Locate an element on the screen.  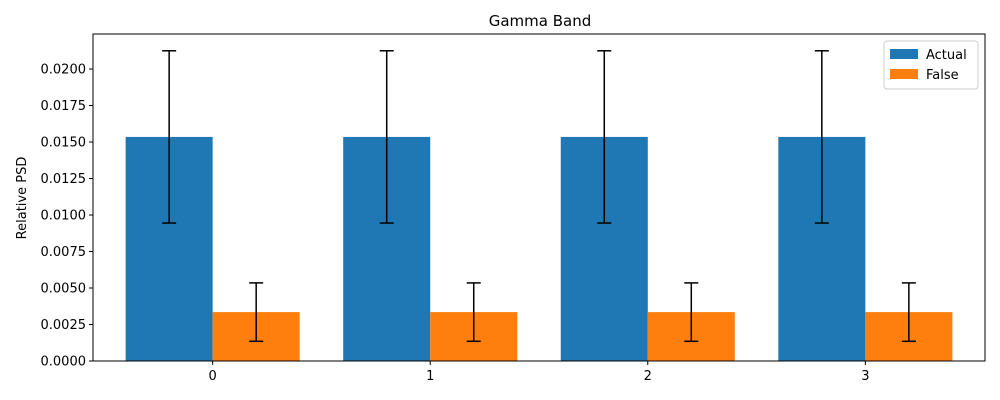
x-tick-label: 2 is located at coordinates (648, 376).